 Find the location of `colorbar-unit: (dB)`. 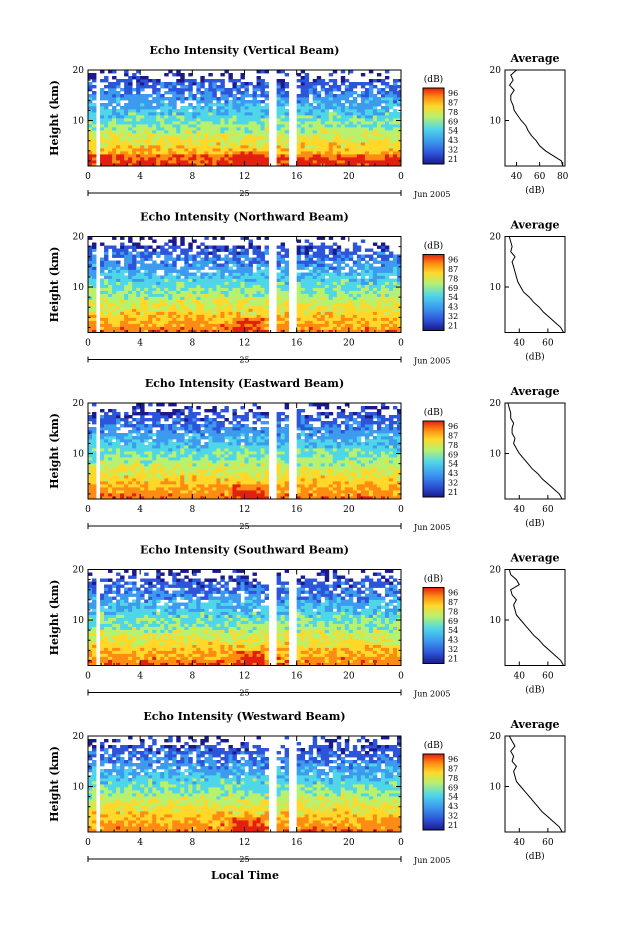

colorbar-unit: (dB) is located at coordinates (433, 79).